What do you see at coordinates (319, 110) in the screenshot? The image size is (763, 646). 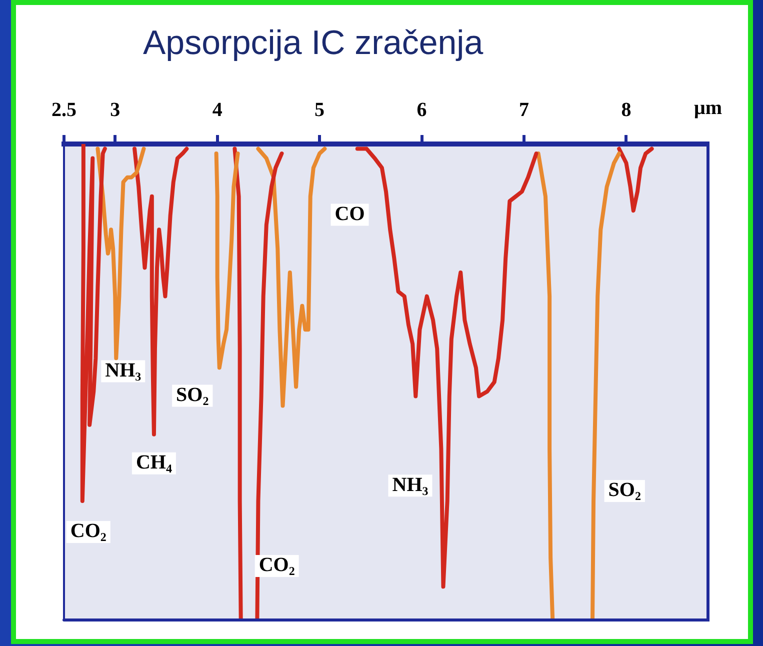 I see `x-tick-label: 5` at bounding box center [319, 110].